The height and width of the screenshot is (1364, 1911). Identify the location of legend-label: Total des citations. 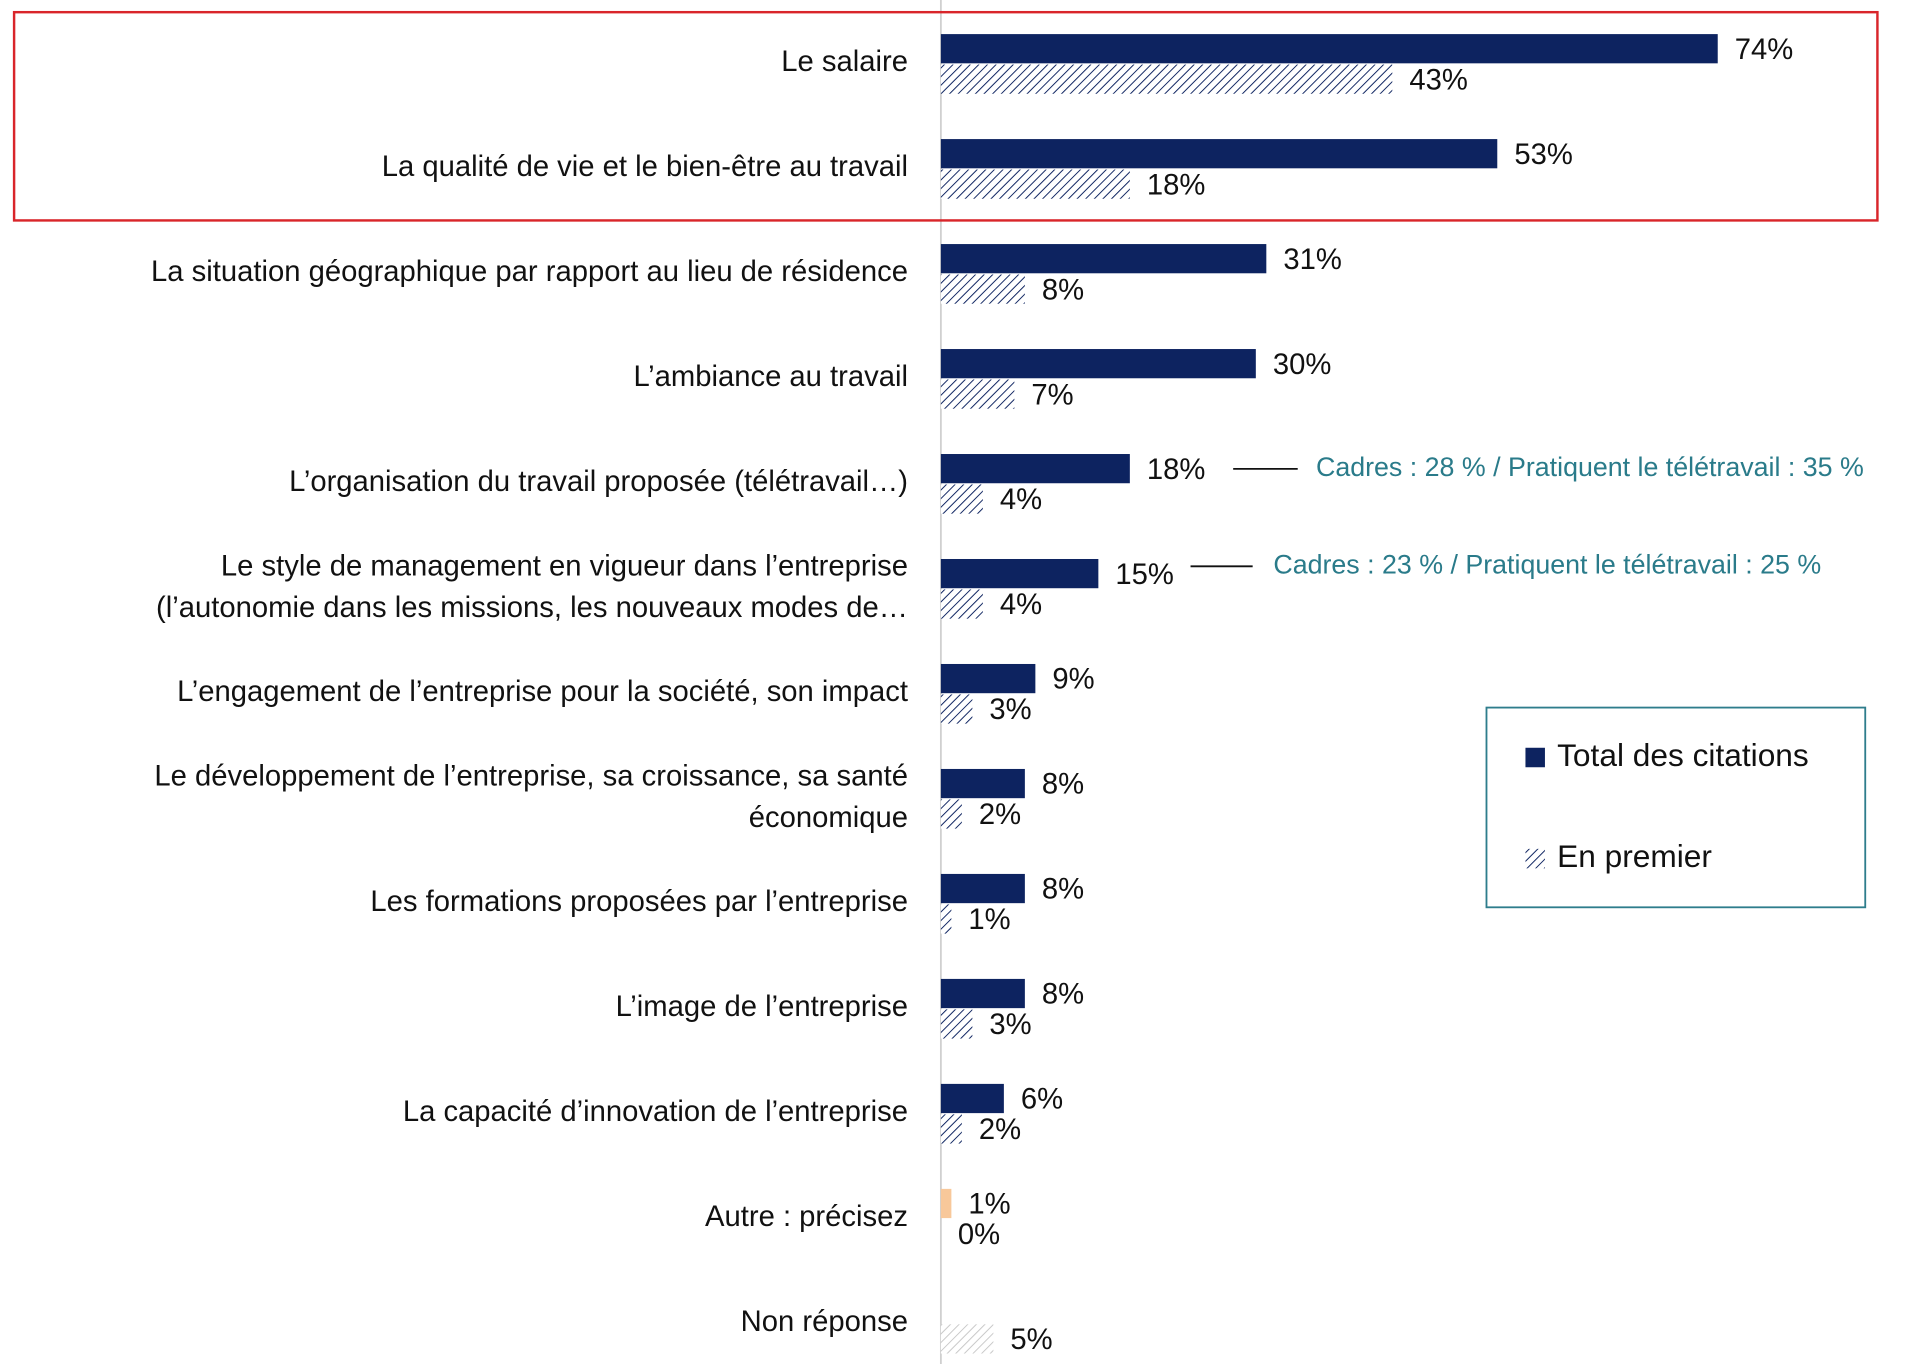
(1683, 755).